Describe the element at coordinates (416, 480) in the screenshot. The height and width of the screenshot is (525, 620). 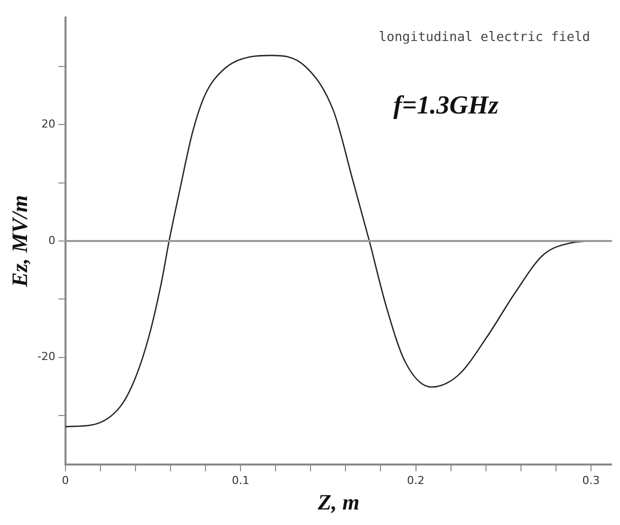
I see `x-tick-label: 0.2` at that location.